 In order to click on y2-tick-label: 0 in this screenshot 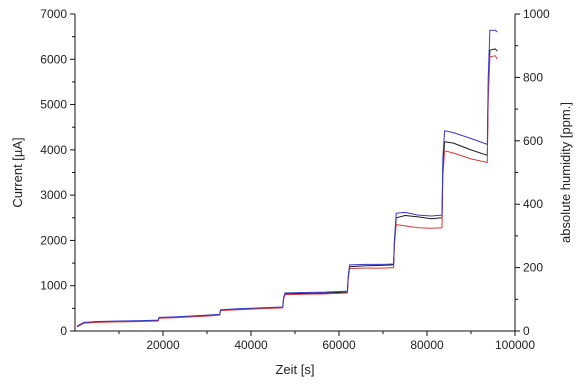, I will do `click(526, 331)`.